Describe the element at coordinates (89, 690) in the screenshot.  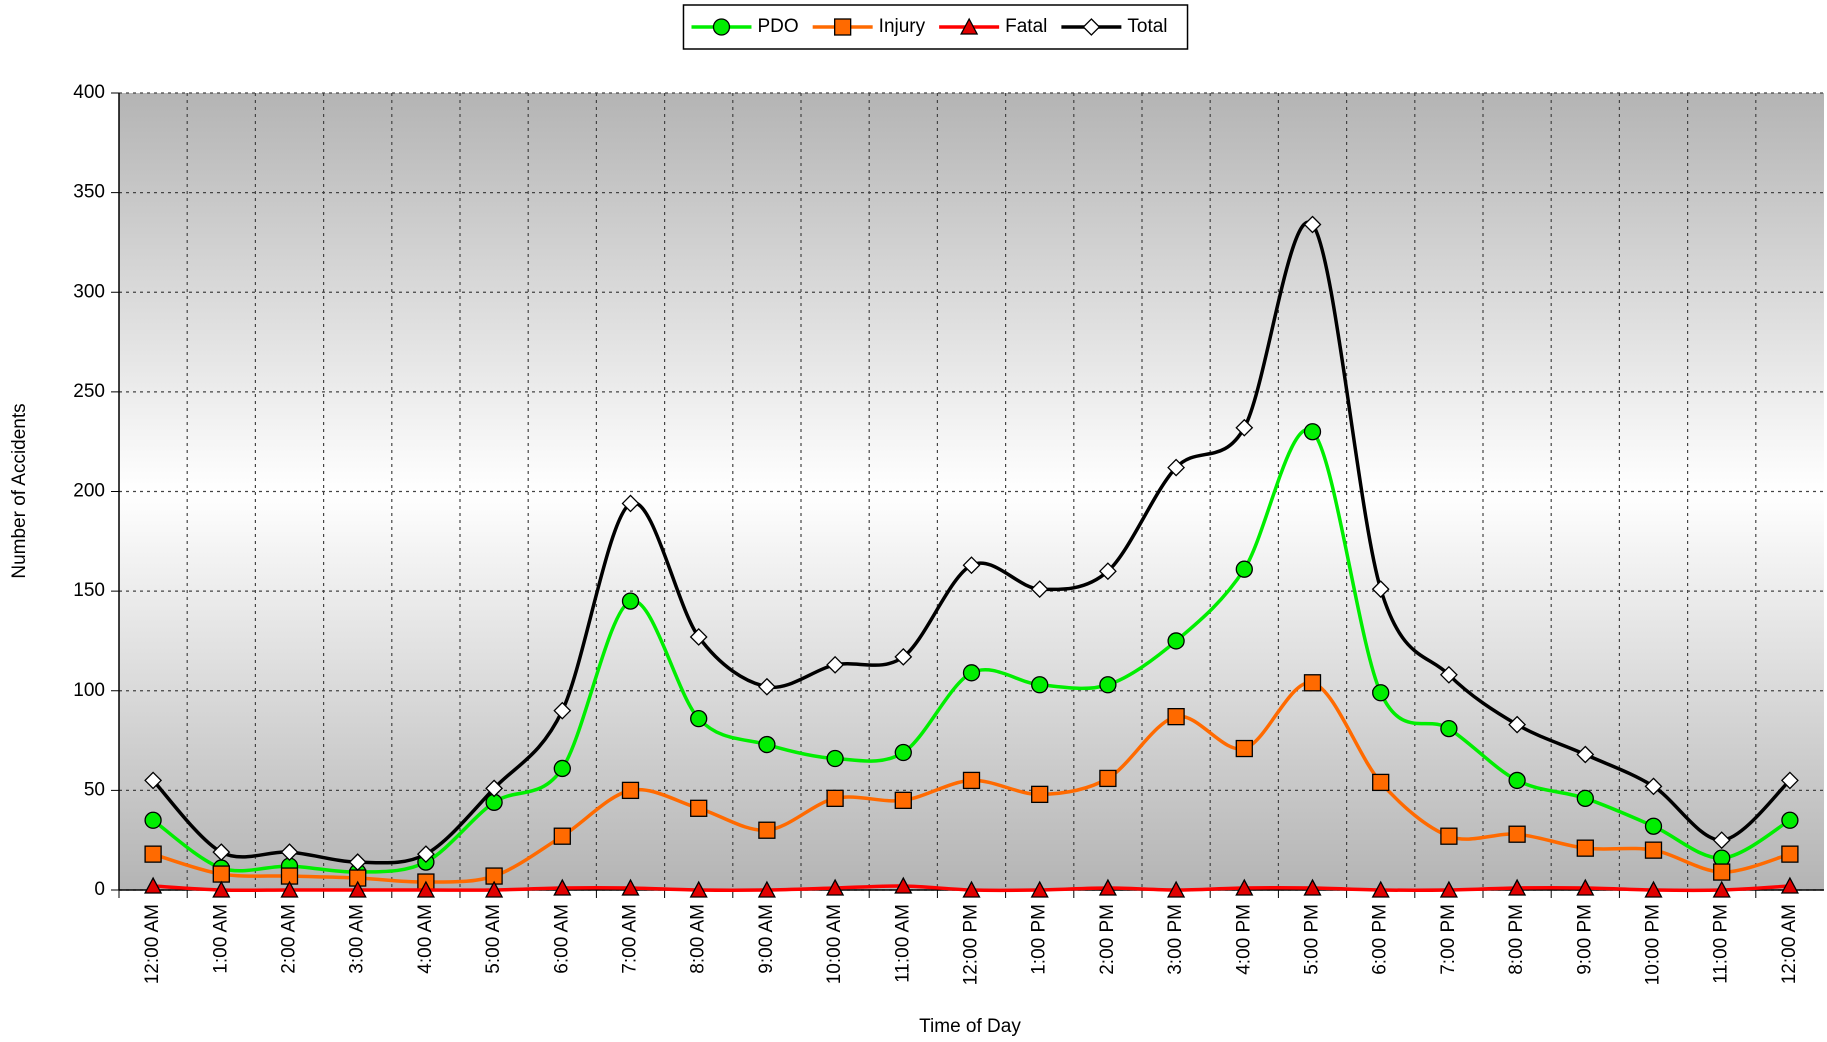
I see `y-tick-label: 100` at that location.